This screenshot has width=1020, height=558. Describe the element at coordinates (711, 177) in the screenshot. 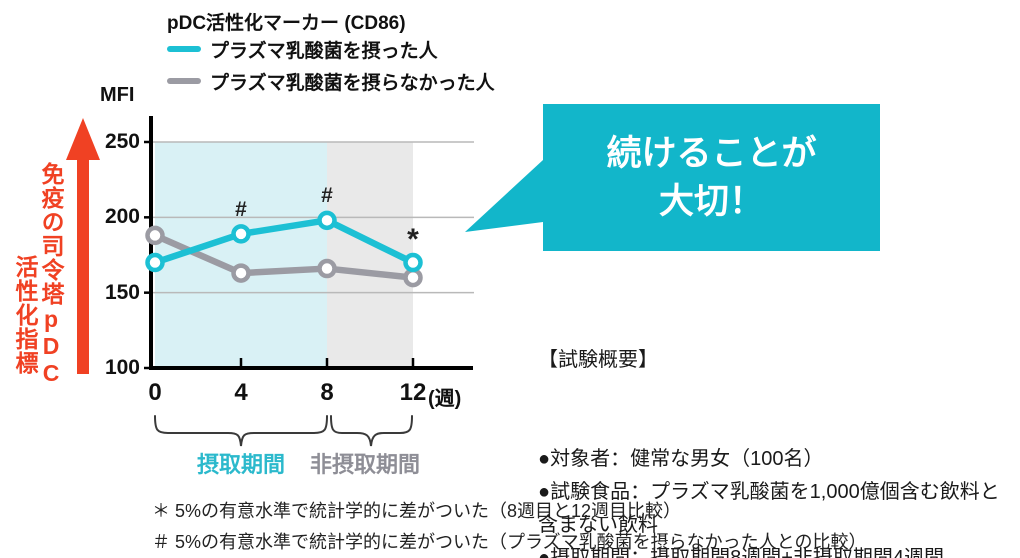

I see `callout-bubble: 続けることが 大切！` at that location.